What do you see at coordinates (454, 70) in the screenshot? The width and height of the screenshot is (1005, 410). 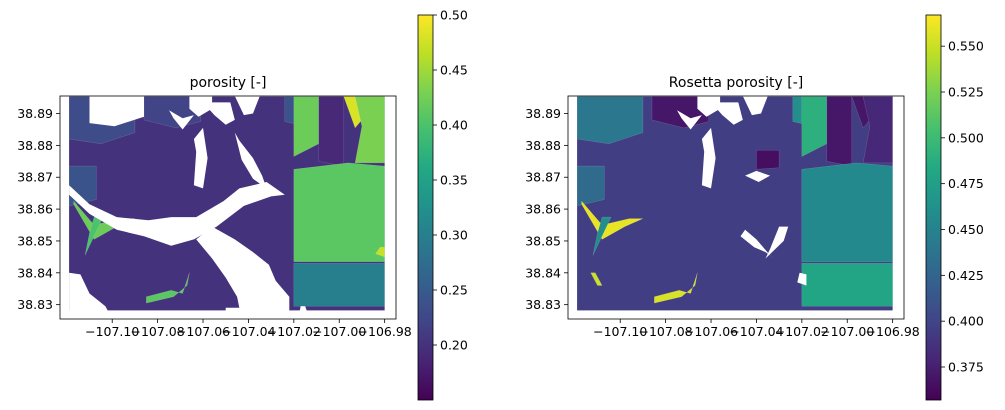 I see `colorbar-tick-label: 0.45` at bounding box center [454, 70].